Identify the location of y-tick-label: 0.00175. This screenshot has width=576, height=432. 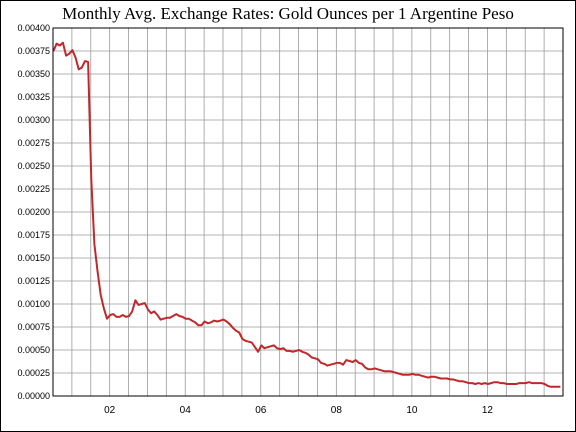
(33, 235).